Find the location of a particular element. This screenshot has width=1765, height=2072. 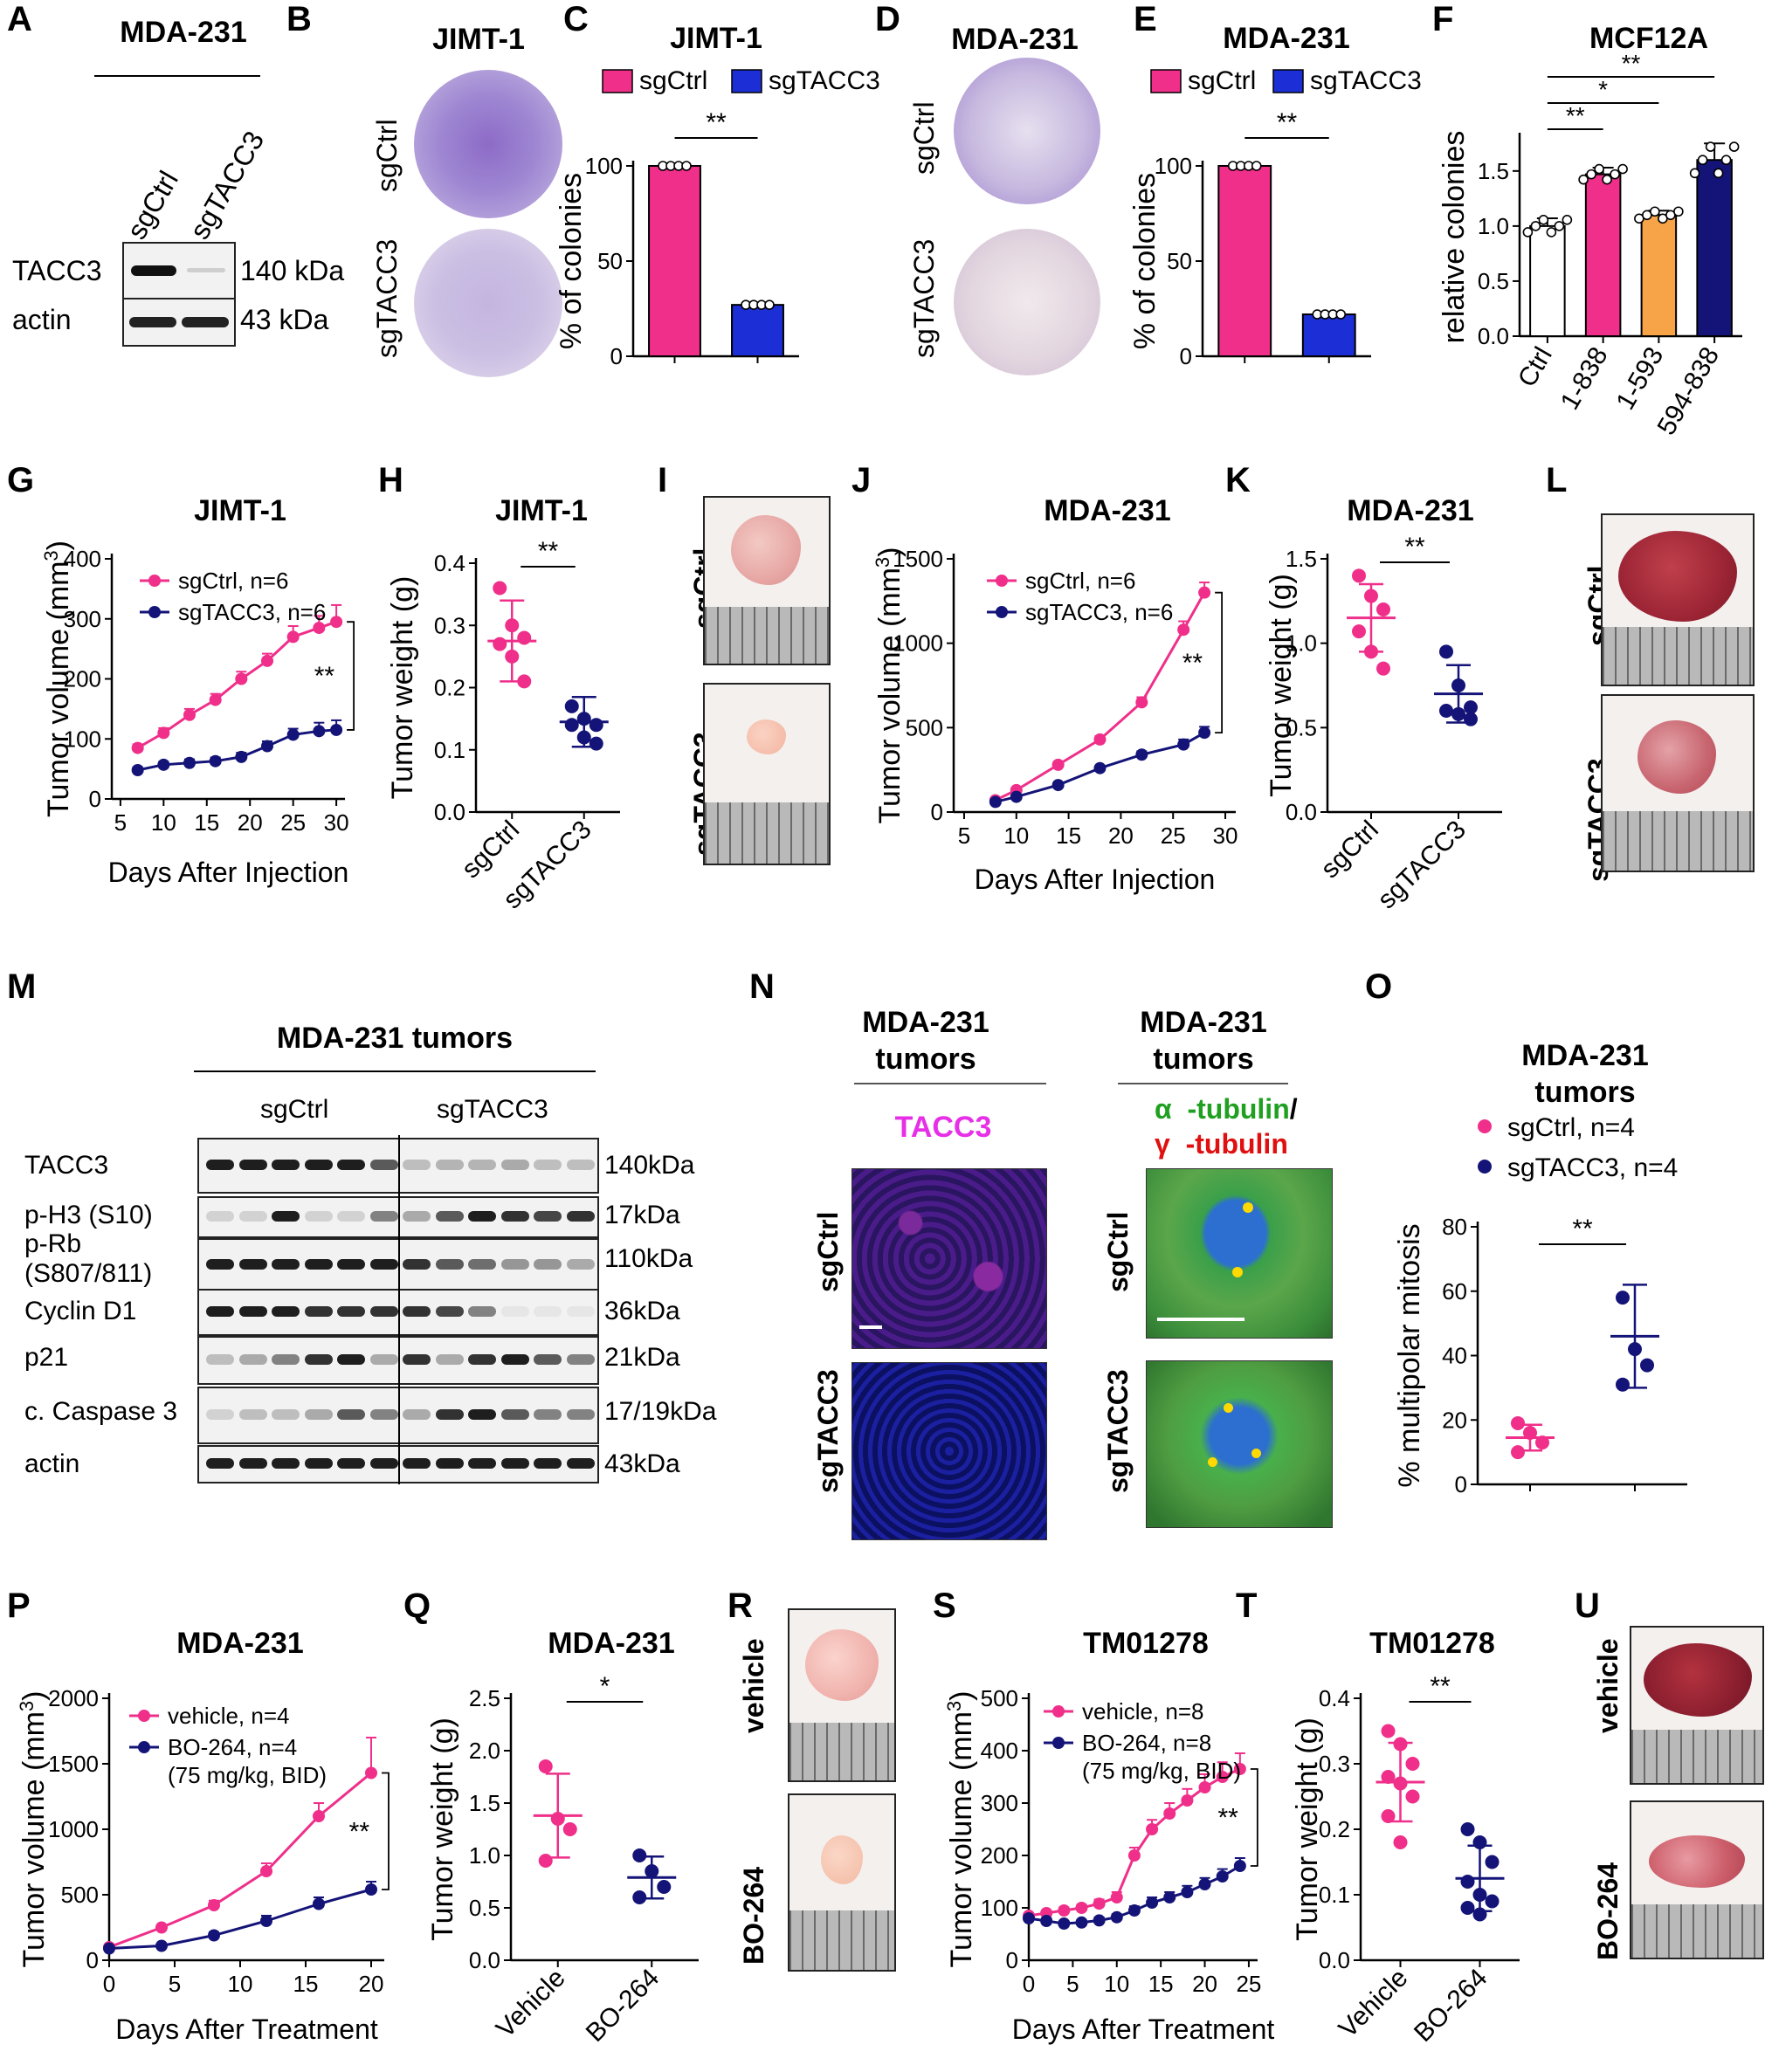

panel-p-x-tick-label: 0 is located at coordinates (109, 1984).